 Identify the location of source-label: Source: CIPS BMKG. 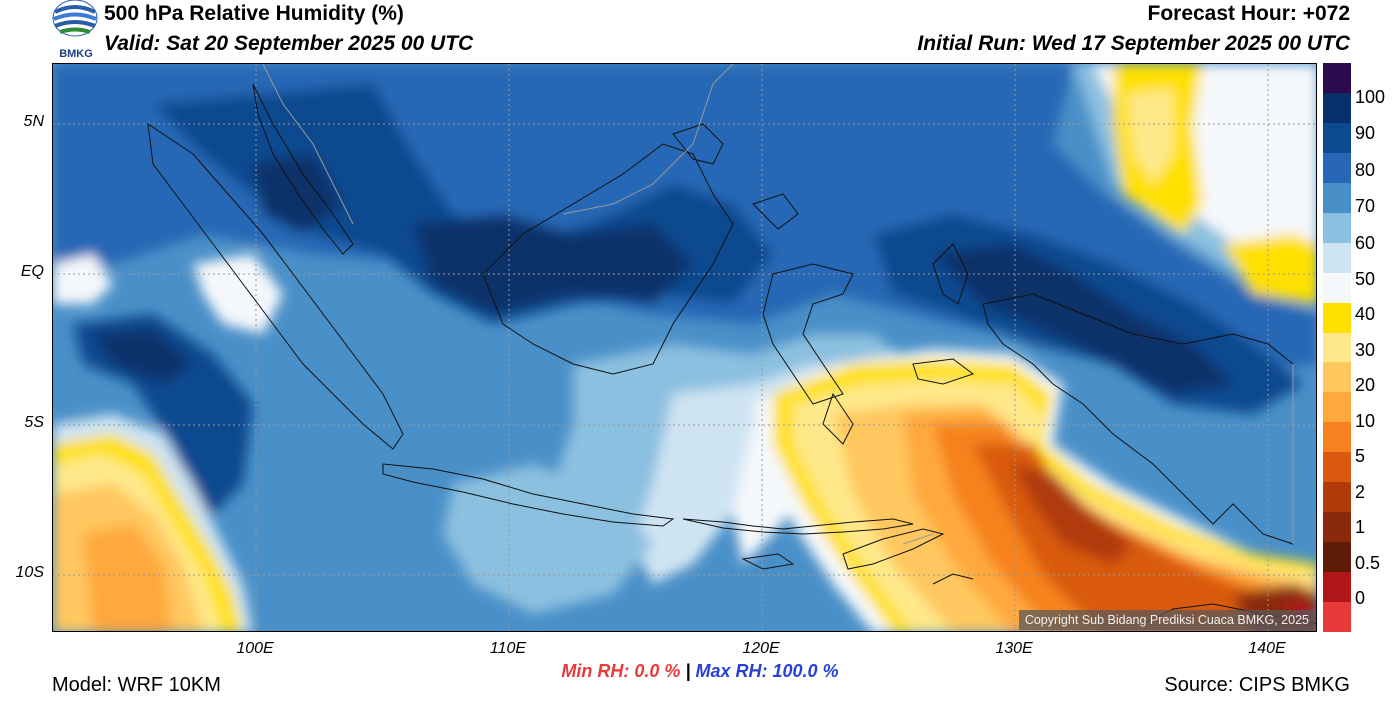
(1257, 685).